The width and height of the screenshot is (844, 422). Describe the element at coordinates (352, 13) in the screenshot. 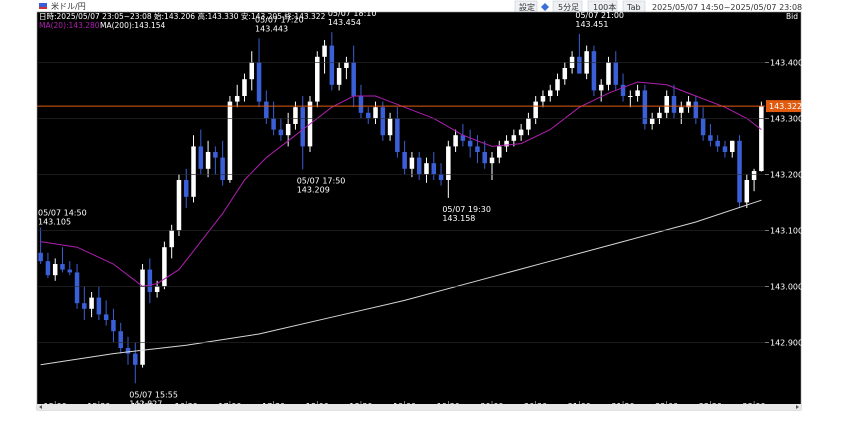

I see `annotation-time: 05/07 18:10` at that location.